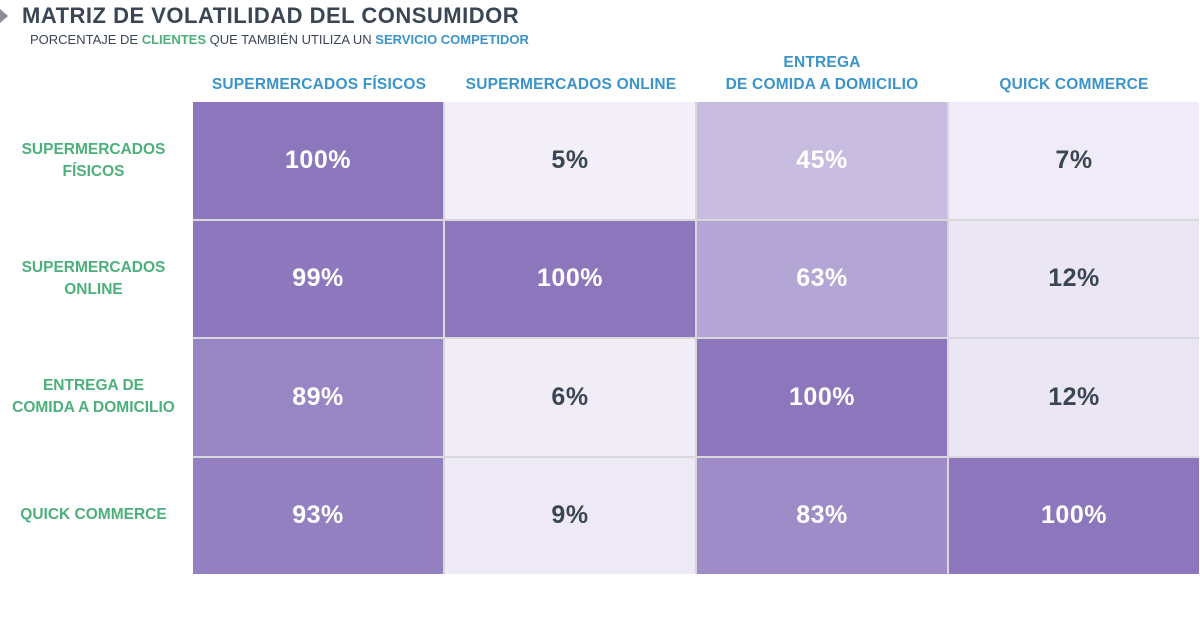 This screenshot has height=628, width=1200. Describe the element at coordinates (1074, 84) in the screenshot. I see `column-header: QUICK COMMERCE` at that location.